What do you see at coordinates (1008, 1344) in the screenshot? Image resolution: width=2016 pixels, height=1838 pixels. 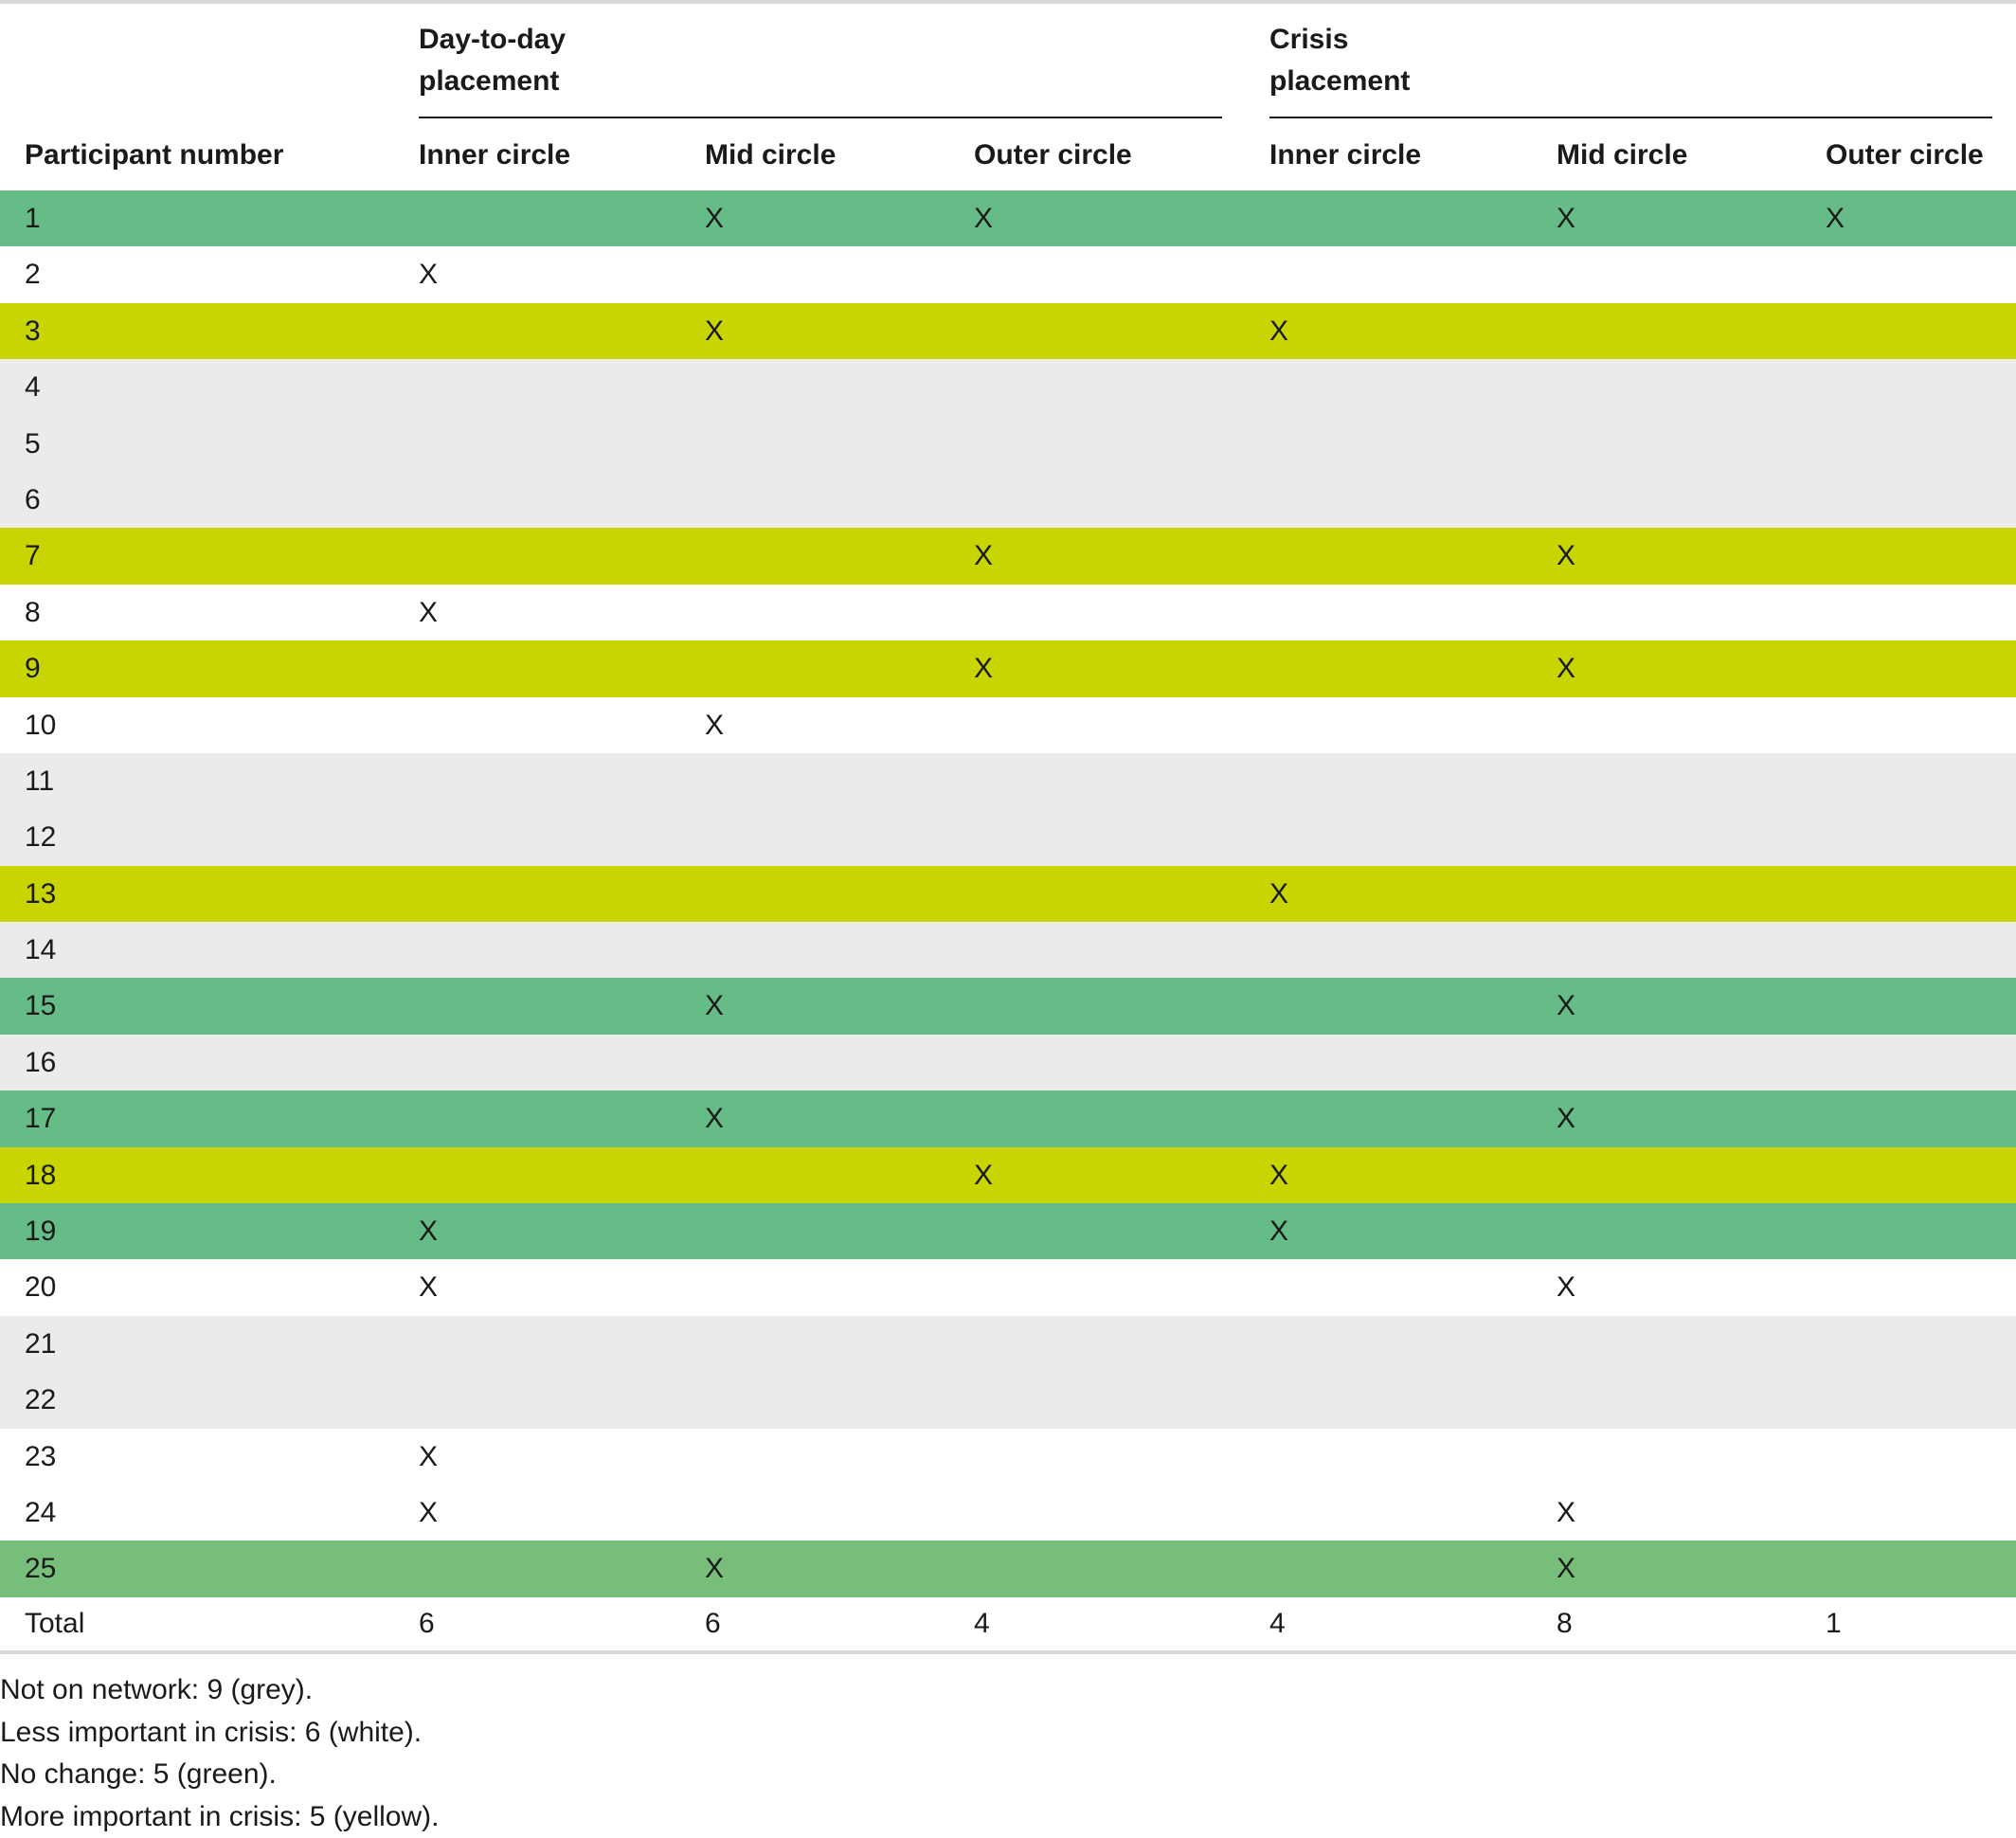 I see `table-row: 21` at bounding box center [1008, 1344].